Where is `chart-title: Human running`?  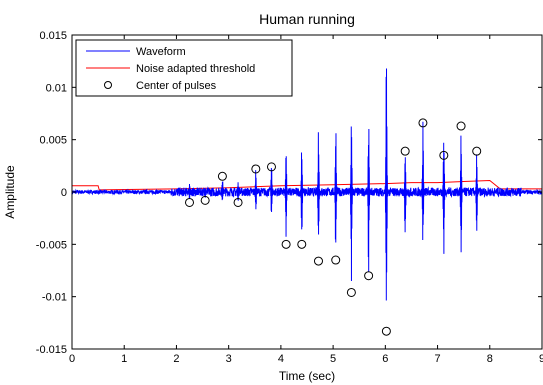 chart-title: Human running is located at coordinates (307, 19).